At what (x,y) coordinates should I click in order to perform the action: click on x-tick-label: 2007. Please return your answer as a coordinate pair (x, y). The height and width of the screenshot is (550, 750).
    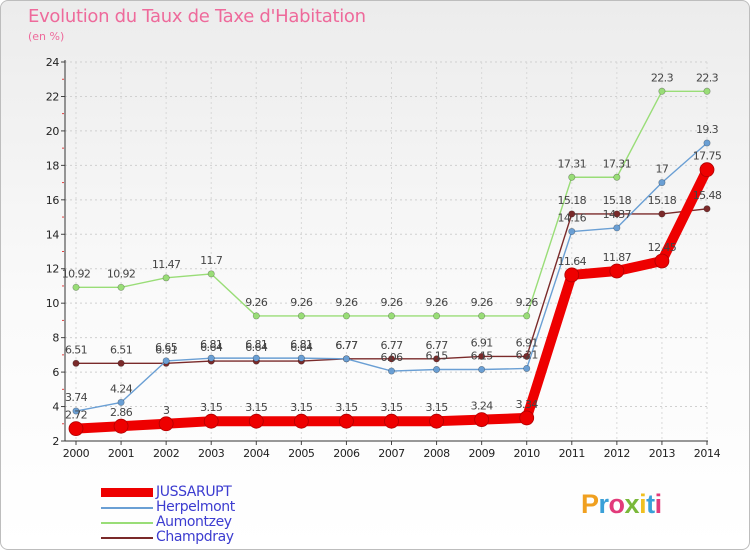
    Looking at the image, I should click on (391, 453).